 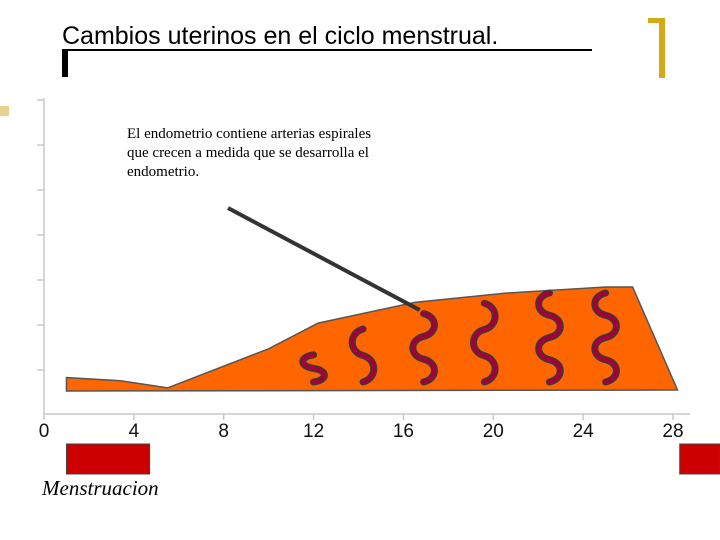 What do you see at coordinates (65, 63) in the screenshot?
I see `title-bracket-left` at bounding box center [65, 63].